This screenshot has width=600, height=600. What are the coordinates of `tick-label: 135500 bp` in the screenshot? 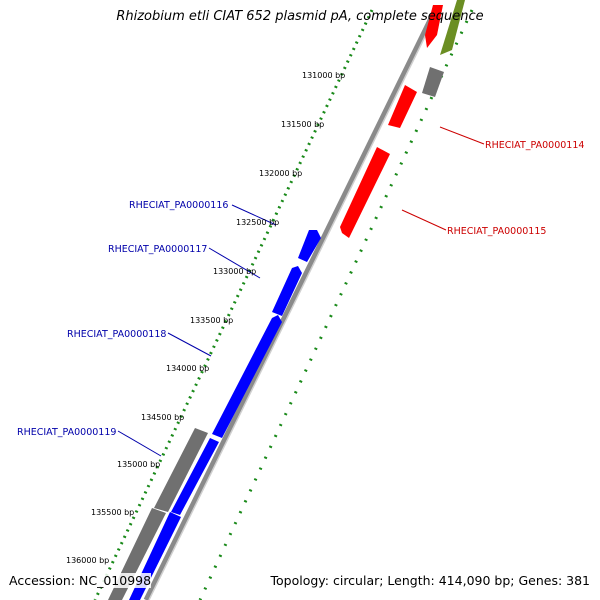 It's located at (112, 512).